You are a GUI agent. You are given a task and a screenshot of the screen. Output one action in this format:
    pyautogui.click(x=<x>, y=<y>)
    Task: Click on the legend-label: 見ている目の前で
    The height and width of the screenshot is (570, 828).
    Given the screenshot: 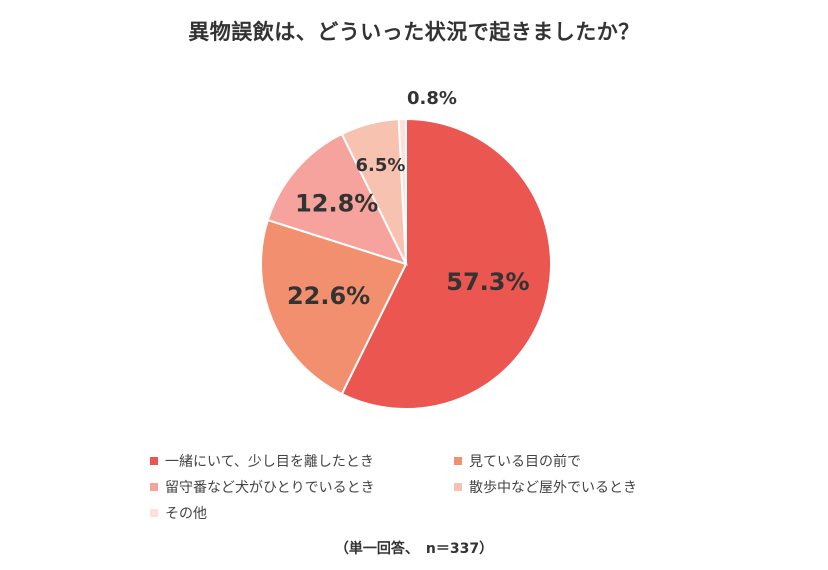 What is the action you would take?
    pyautogui.click(x=525, y=462)
    